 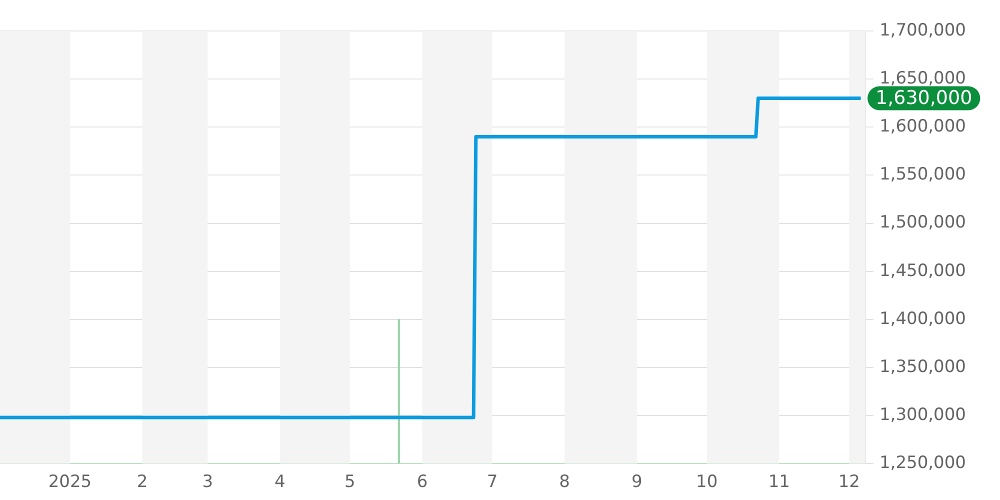 What do you see at coordinates (779, 482) in the screenshot?
I see `x-tick-label: 11` at bounding box center [779, 482].